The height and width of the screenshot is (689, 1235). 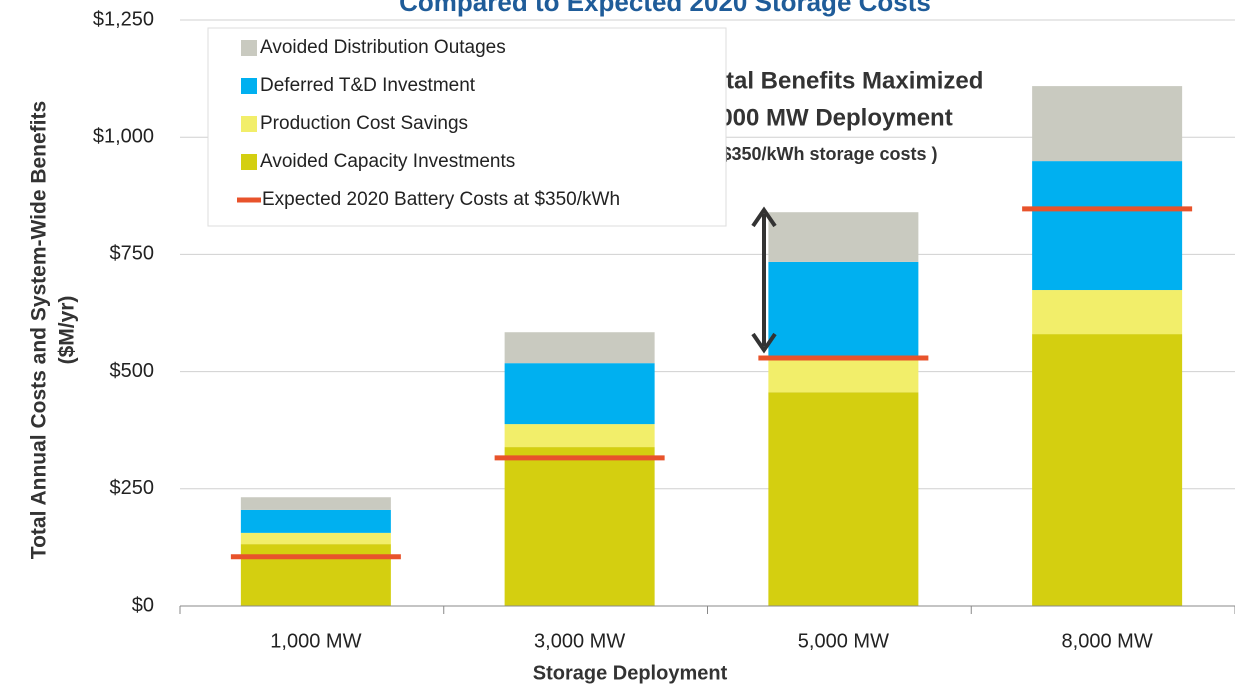 I want to click on y-tick-label: $0, so click(x=143, y=605).